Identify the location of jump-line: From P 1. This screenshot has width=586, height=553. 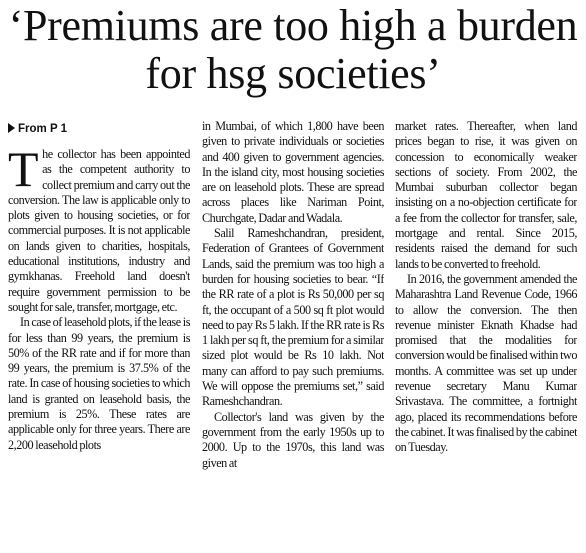
(37, 129).